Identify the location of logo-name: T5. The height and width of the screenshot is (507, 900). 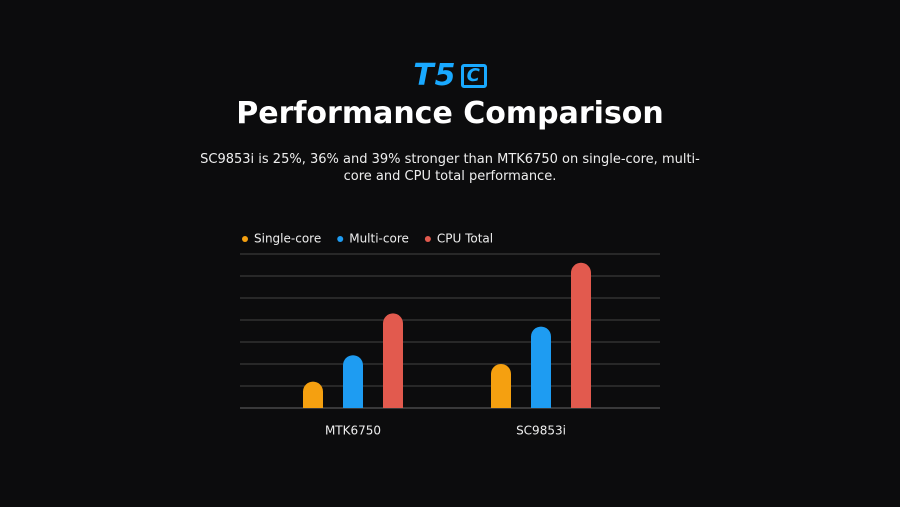
(435, 75).